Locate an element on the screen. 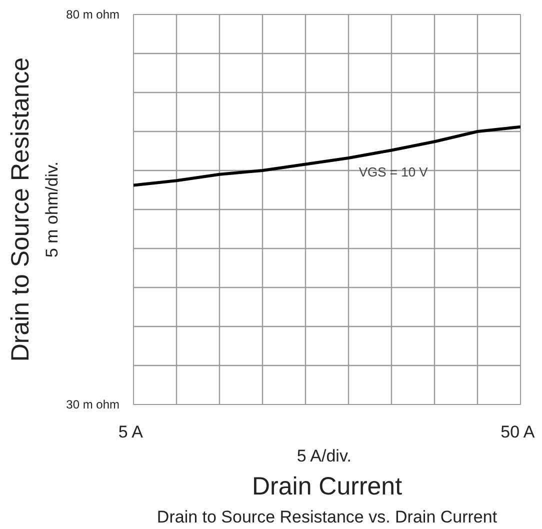 The height and width of the screenshot is (529, 542). text: 5 A/div. is located at coordinates (324, 456).